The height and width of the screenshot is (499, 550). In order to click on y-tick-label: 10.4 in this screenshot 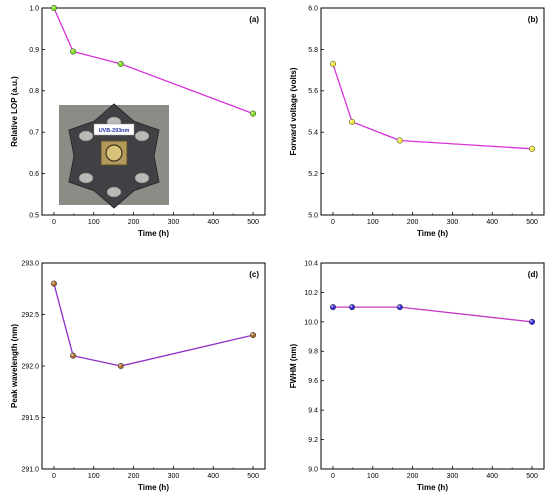, I will do `click(311, 263)`.